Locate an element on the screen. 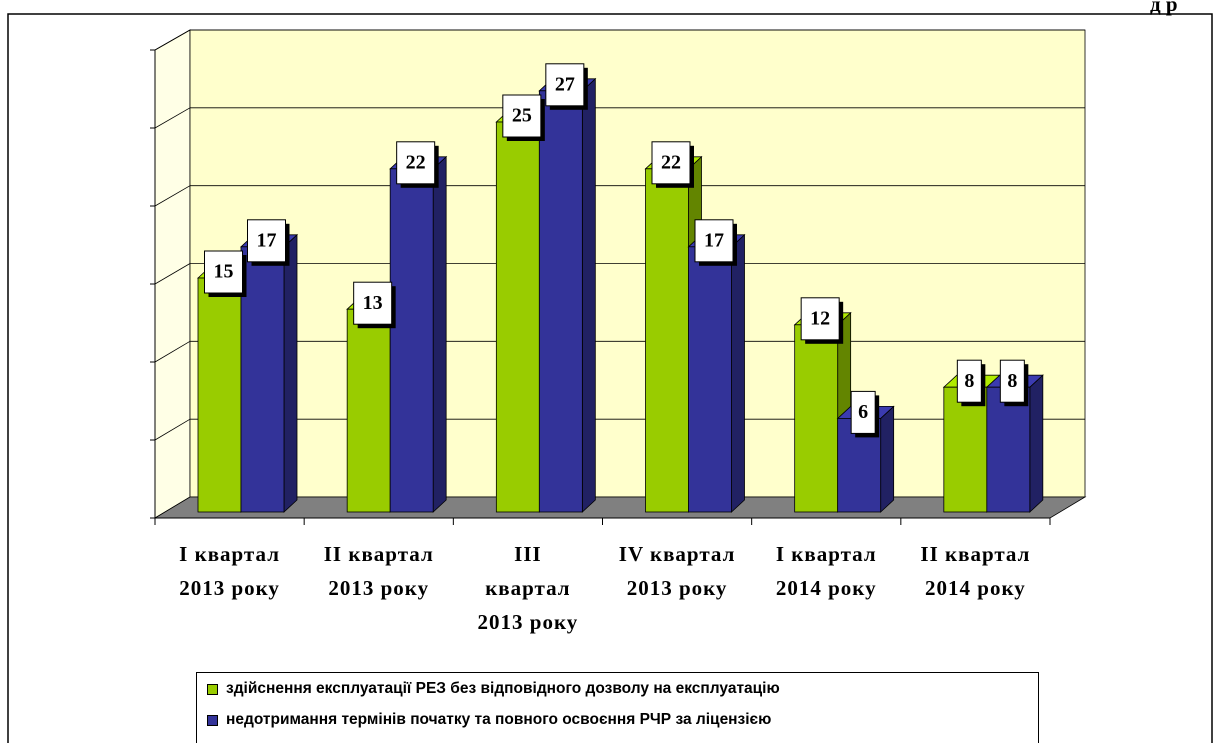 This screenshot has height=743, width=1220. data-label-text: 6 is located at coordinates (863, 412).